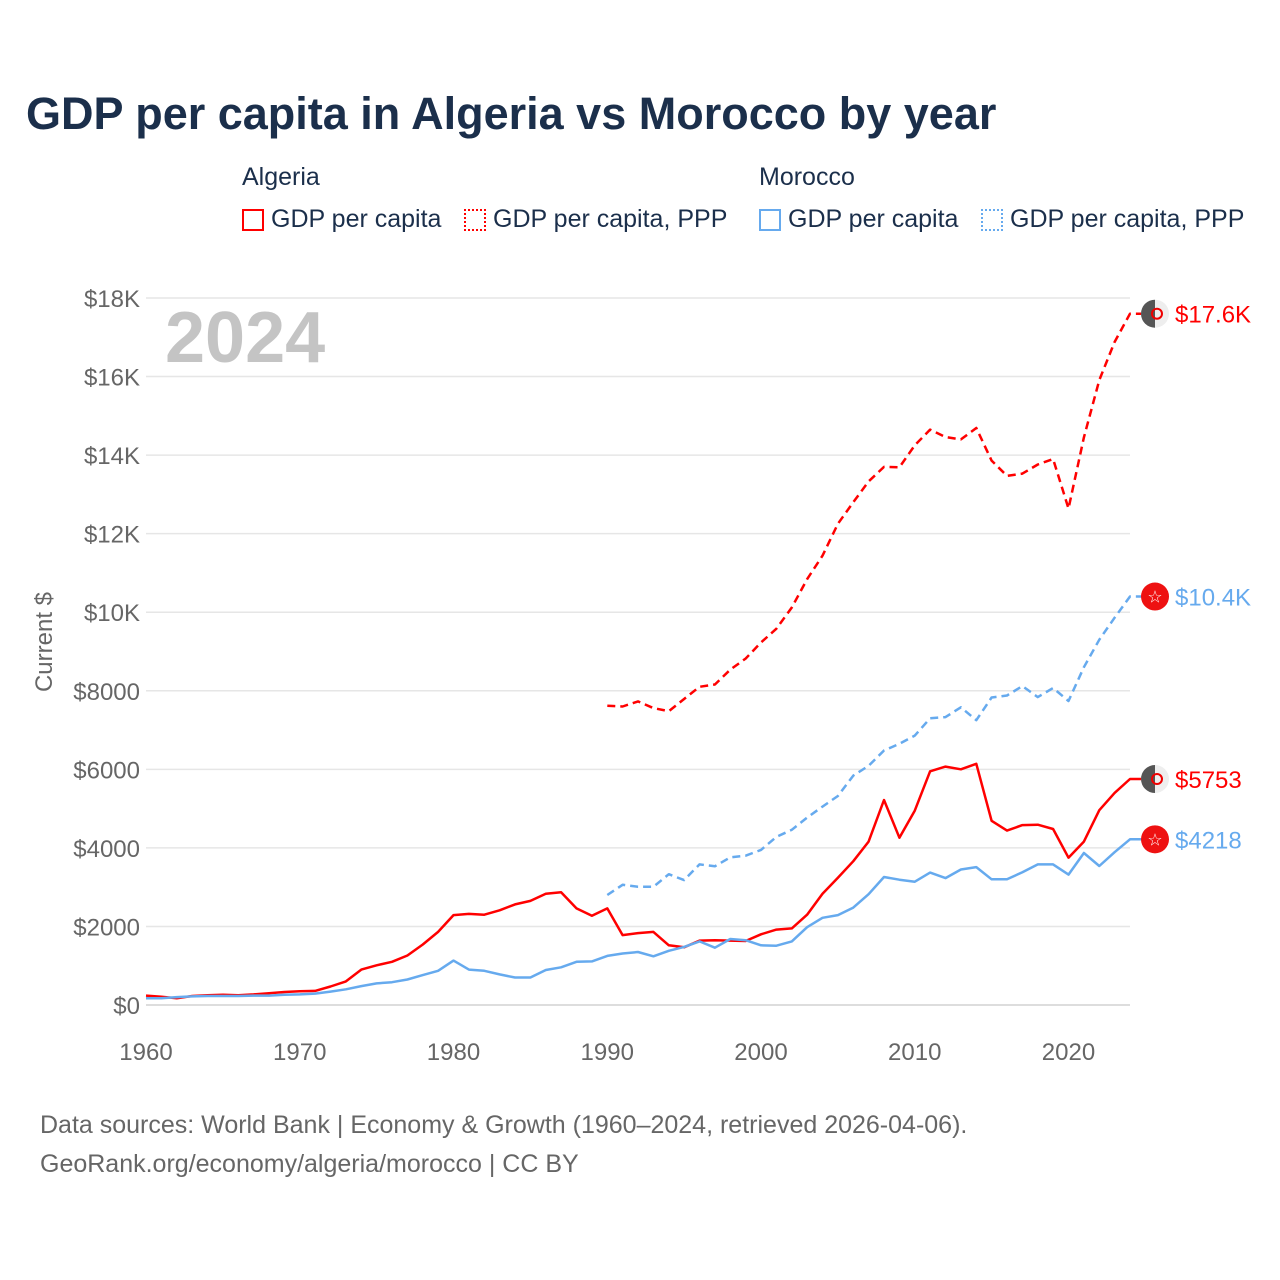 The height and width of the screenshot is (1280, 1280). Describe the element at coordinates (145, 1052) in the screenshot. I see `x-tick-label: 1960` at that location.